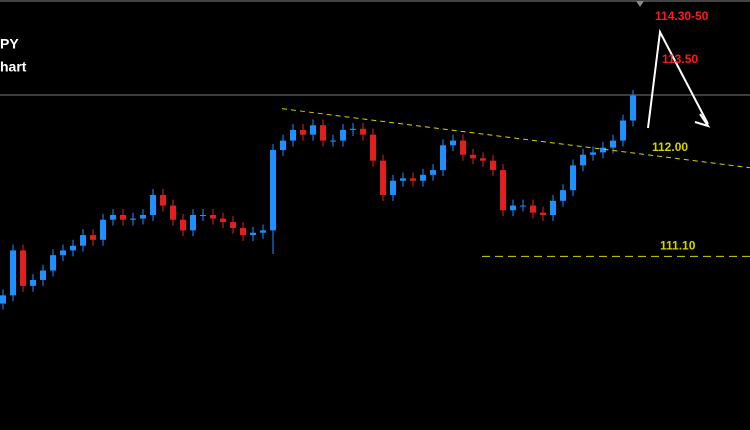 This screenshot has height=430, width=750. What do you see at coordinates (640, 4) in the screenshot?
I see `marker` at bounding box center [640, 4].